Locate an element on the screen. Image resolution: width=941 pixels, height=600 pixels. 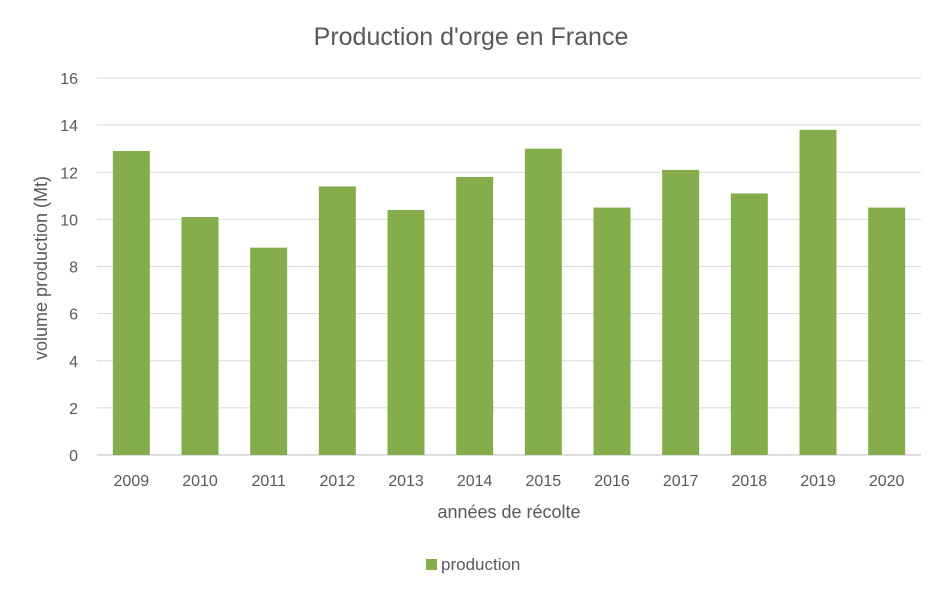
x-tick-label: 2018 is located at coordinates (750, 481).